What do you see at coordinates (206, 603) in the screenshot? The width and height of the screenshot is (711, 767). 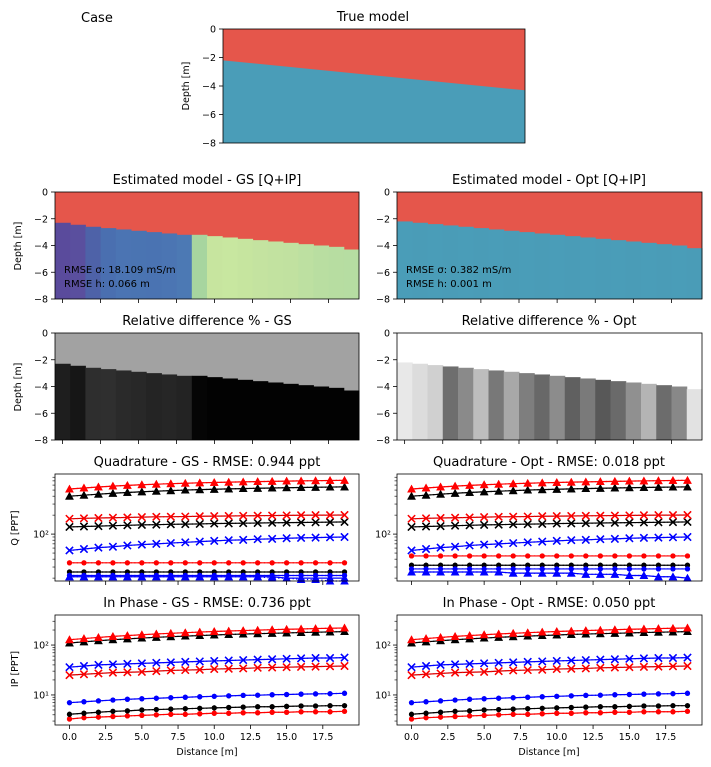 I see `ip-gs-title: In Phase - GS - RMSE: 0.736 ppt` at bounding box center [206, 603].